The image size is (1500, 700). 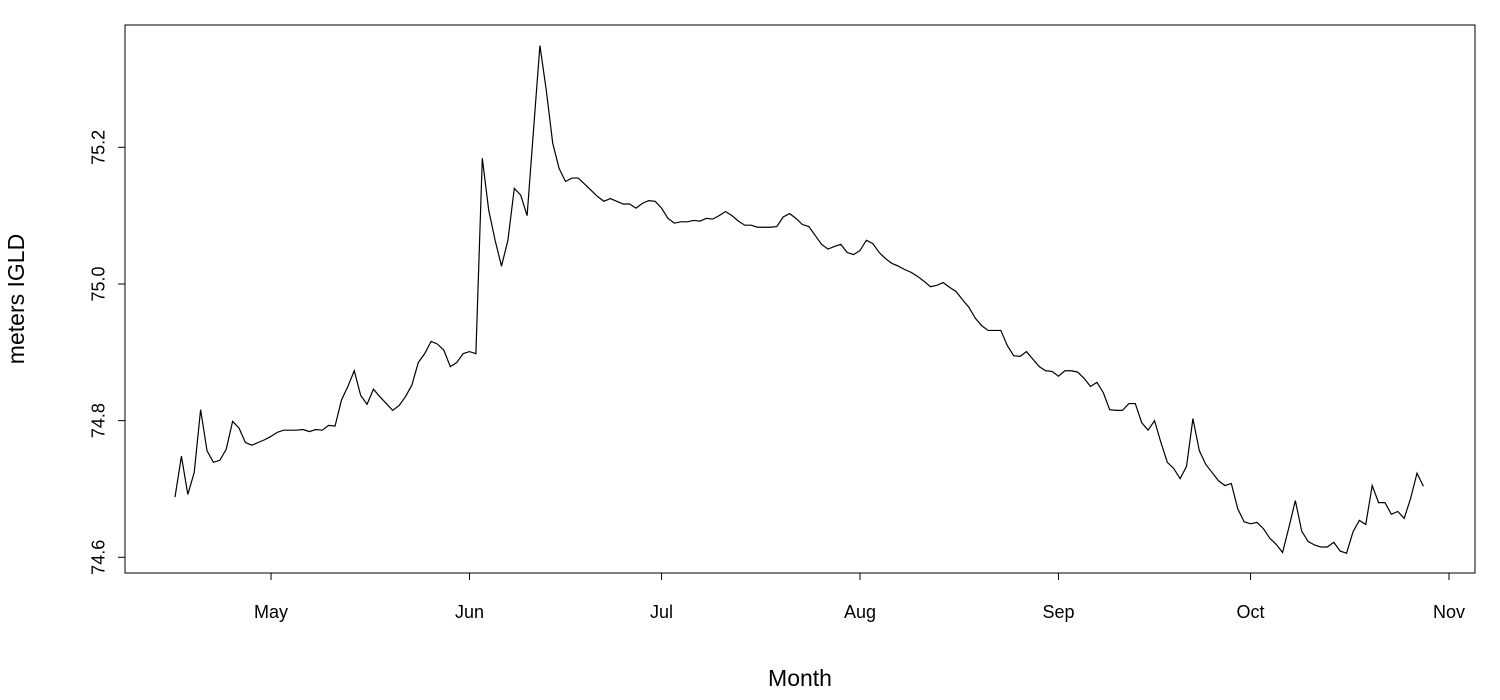 What do you see at coordinates (1449, 612) in the screenshot?
I see `x-tick-label: Nov` at bounding box center [1449, 612].